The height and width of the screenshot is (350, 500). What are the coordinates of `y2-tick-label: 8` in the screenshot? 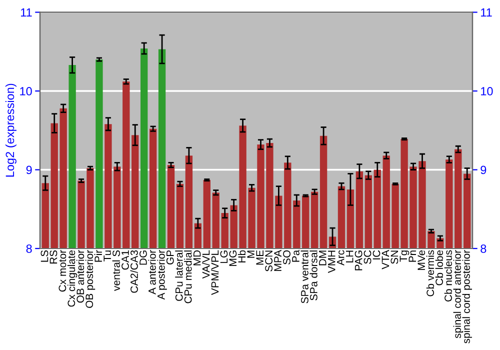 It's located at (483, 248).